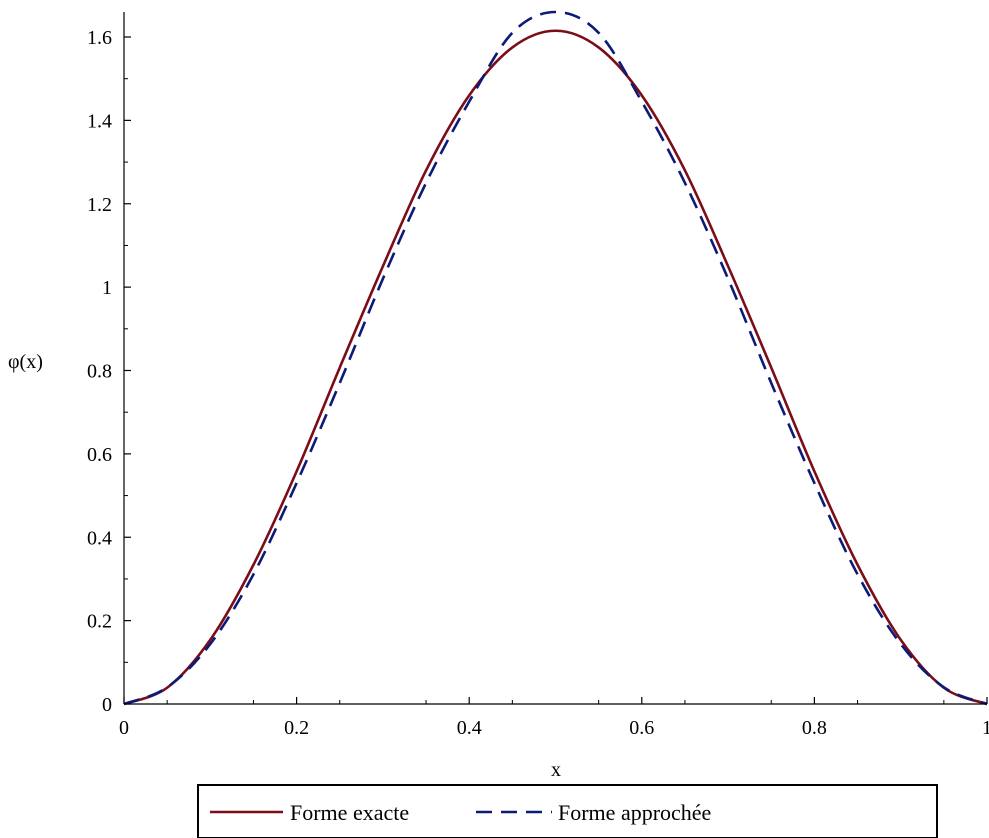  What do you see at coordinates (99, 121) in the screenshot?
I see `y-tick-label: 1.4` at bounding box center [99, 121].